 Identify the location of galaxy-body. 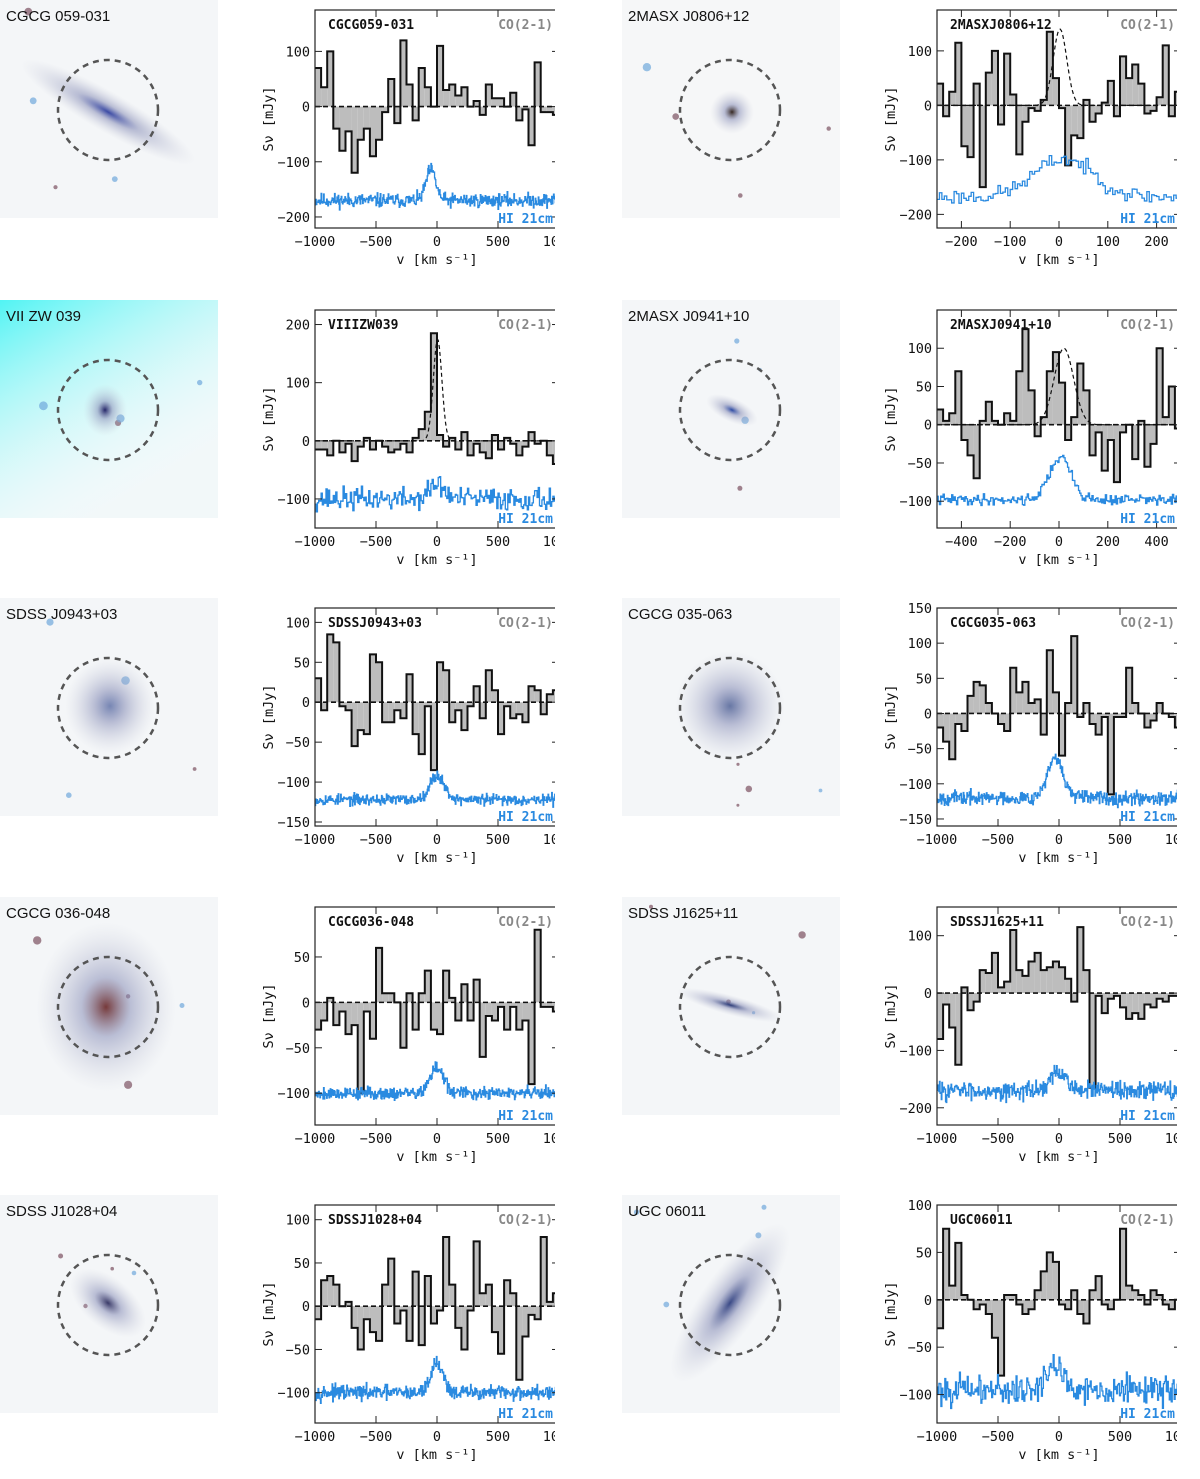
(732, 410).